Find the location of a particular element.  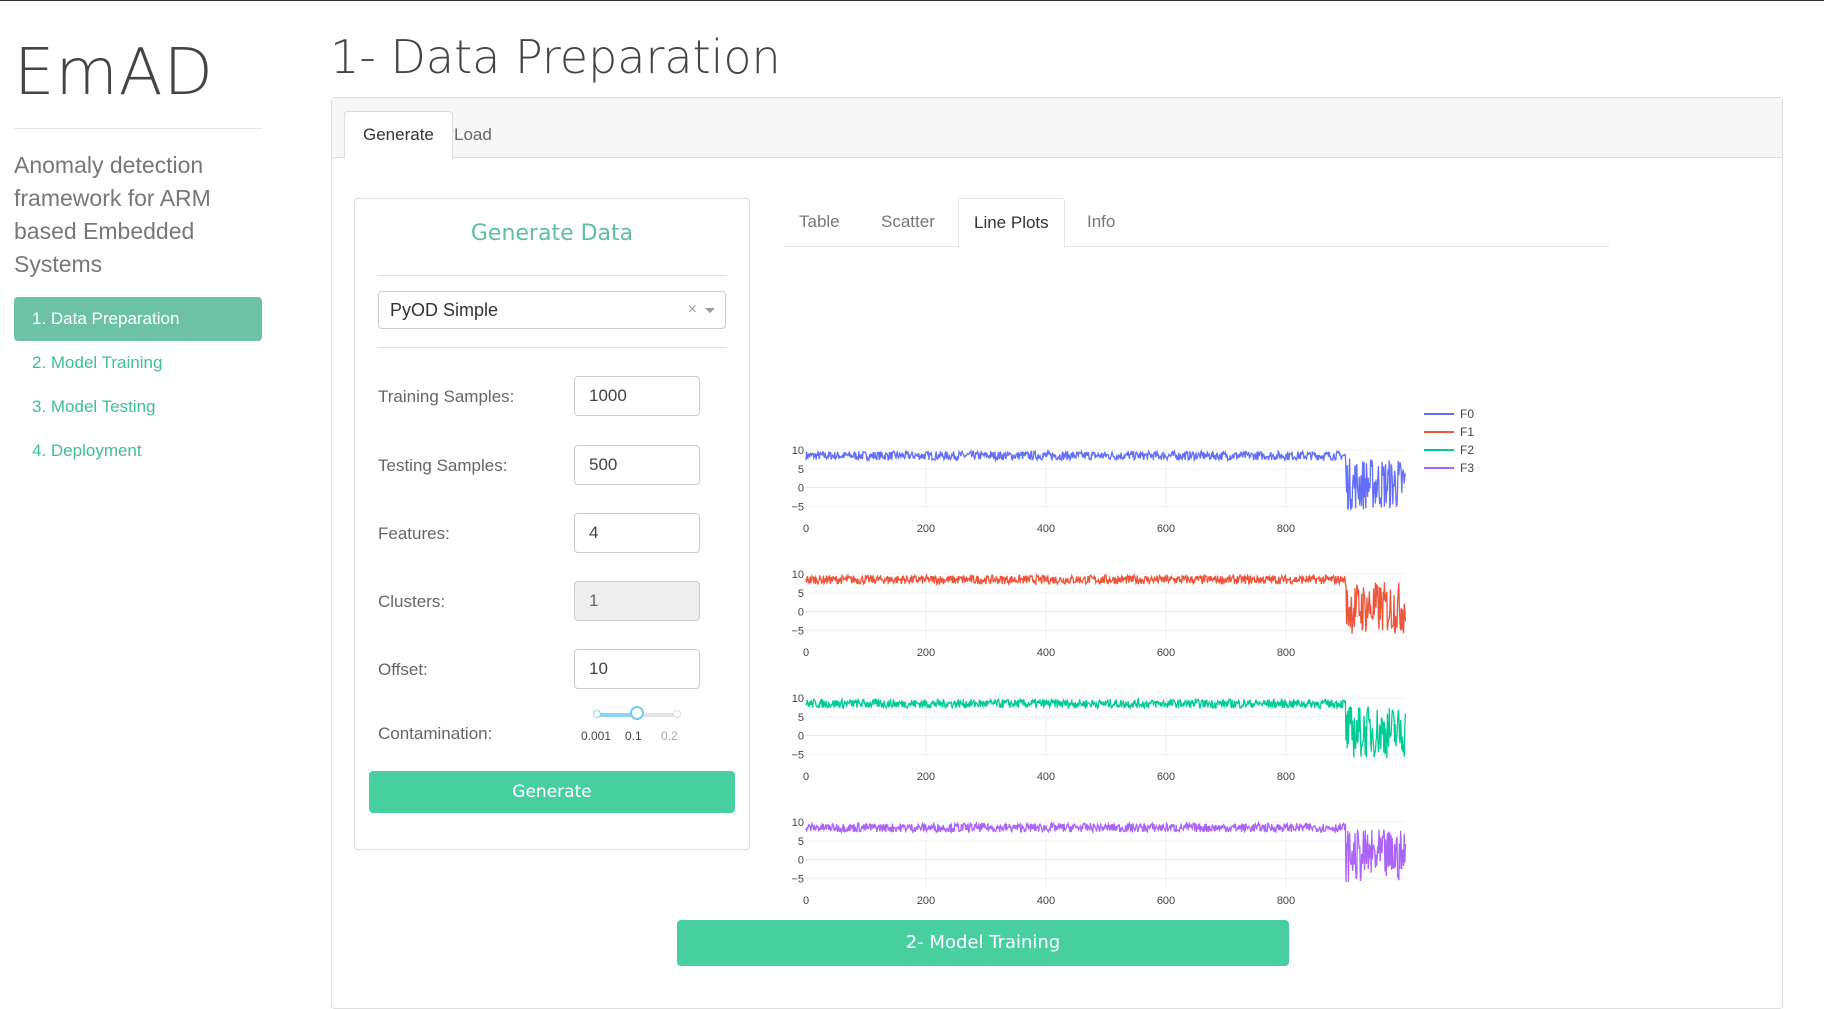

contamination-slider is located at coordinates (637, 713).